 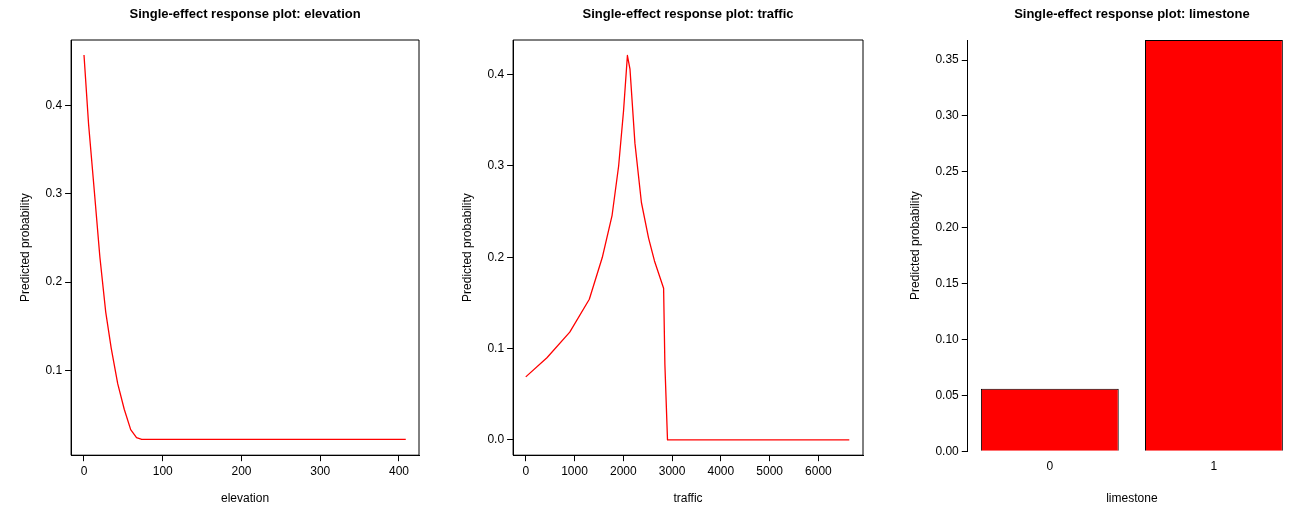 What do you see at coordinates (947, 450) in the screenshot?
I see `y-tick-label: 0.00` at bounding box center [947, 450].